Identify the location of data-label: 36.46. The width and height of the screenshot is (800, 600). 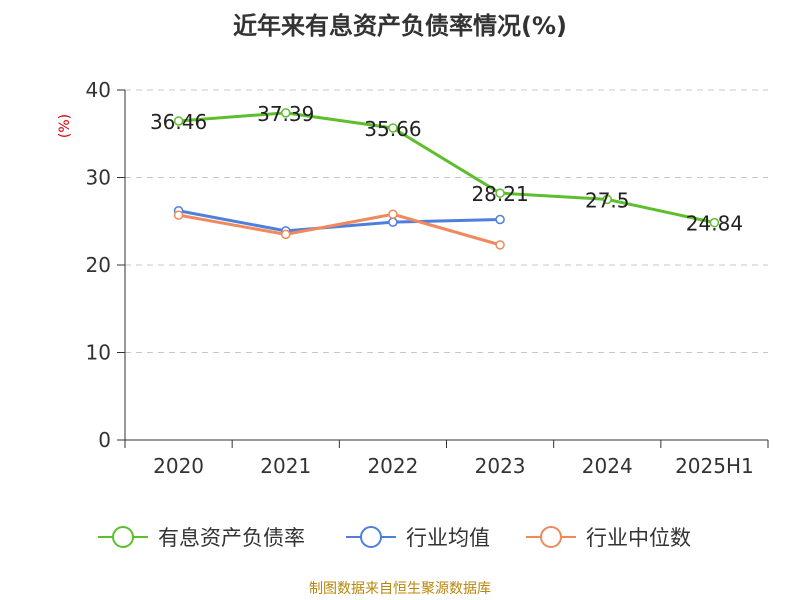
(178, 122).